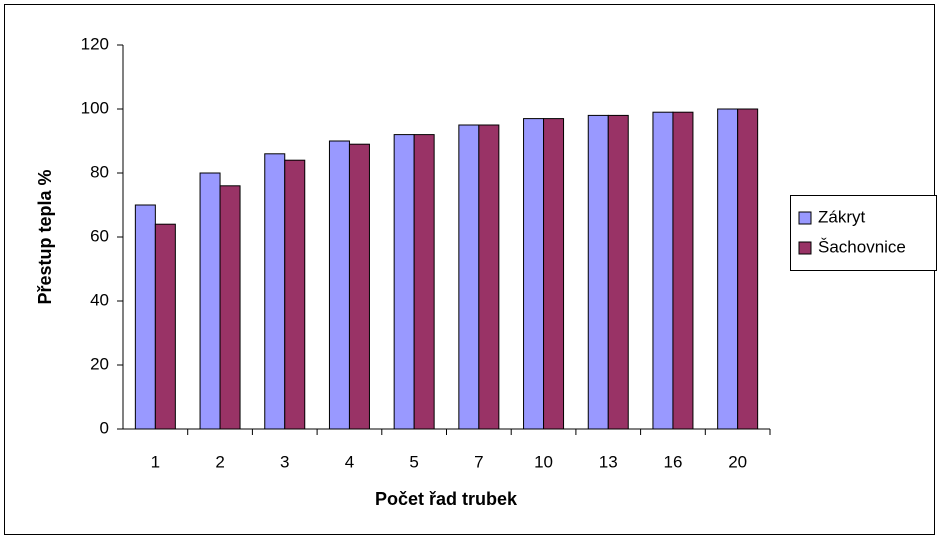 The image size is (939, 538). Describe the element at coordinates (446, 499) in the screenshot. I see `x-axis-title: Počet řad trubek` at that location.